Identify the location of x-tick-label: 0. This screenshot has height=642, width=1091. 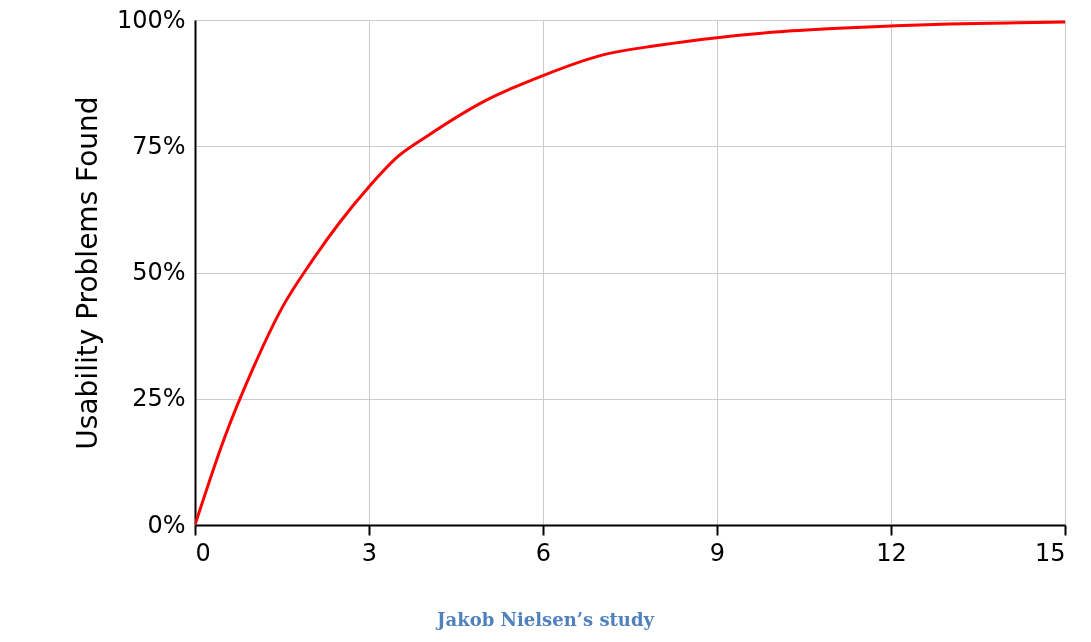
(203, 552).